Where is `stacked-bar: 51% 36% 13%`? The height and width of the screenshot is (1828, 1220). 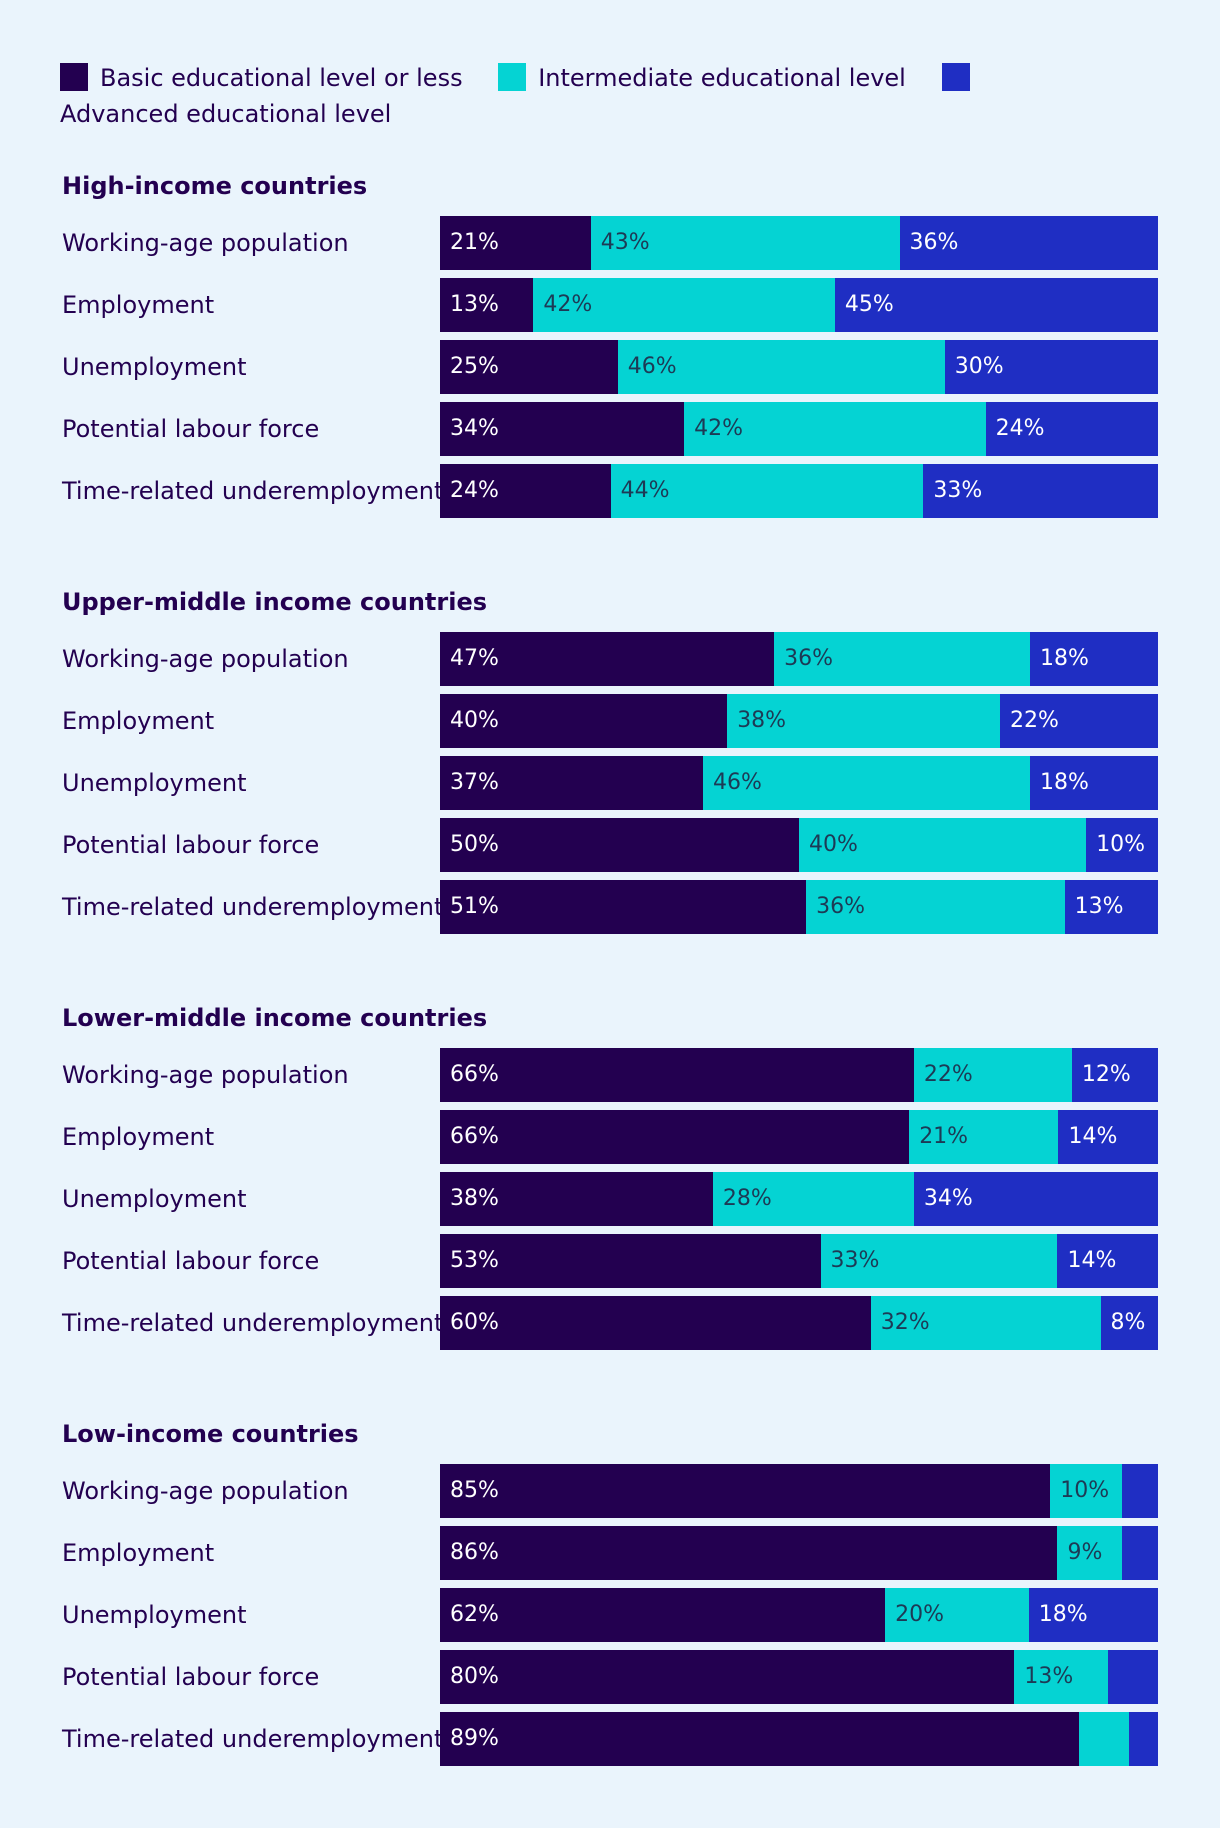 stacked-bar: 51% 36% 13% is located at coordinates (799, 907).